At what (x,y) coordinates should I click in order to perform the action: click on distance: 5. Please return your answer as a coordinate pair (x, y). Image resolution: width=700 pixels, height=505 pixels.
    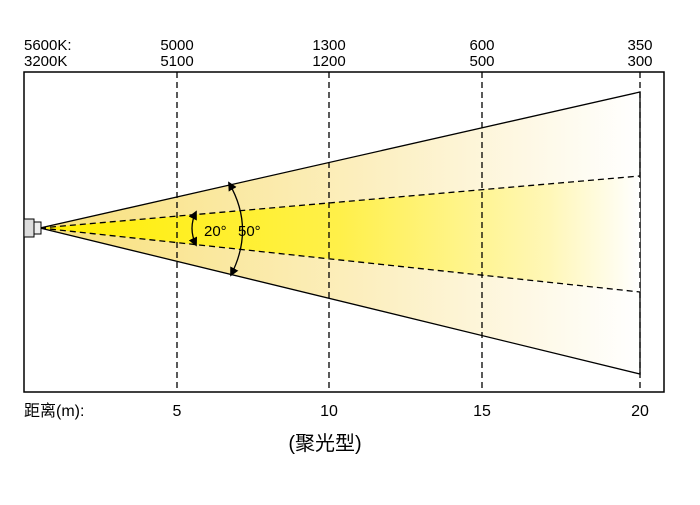
    Looking at the image, I should click on (177, 411).